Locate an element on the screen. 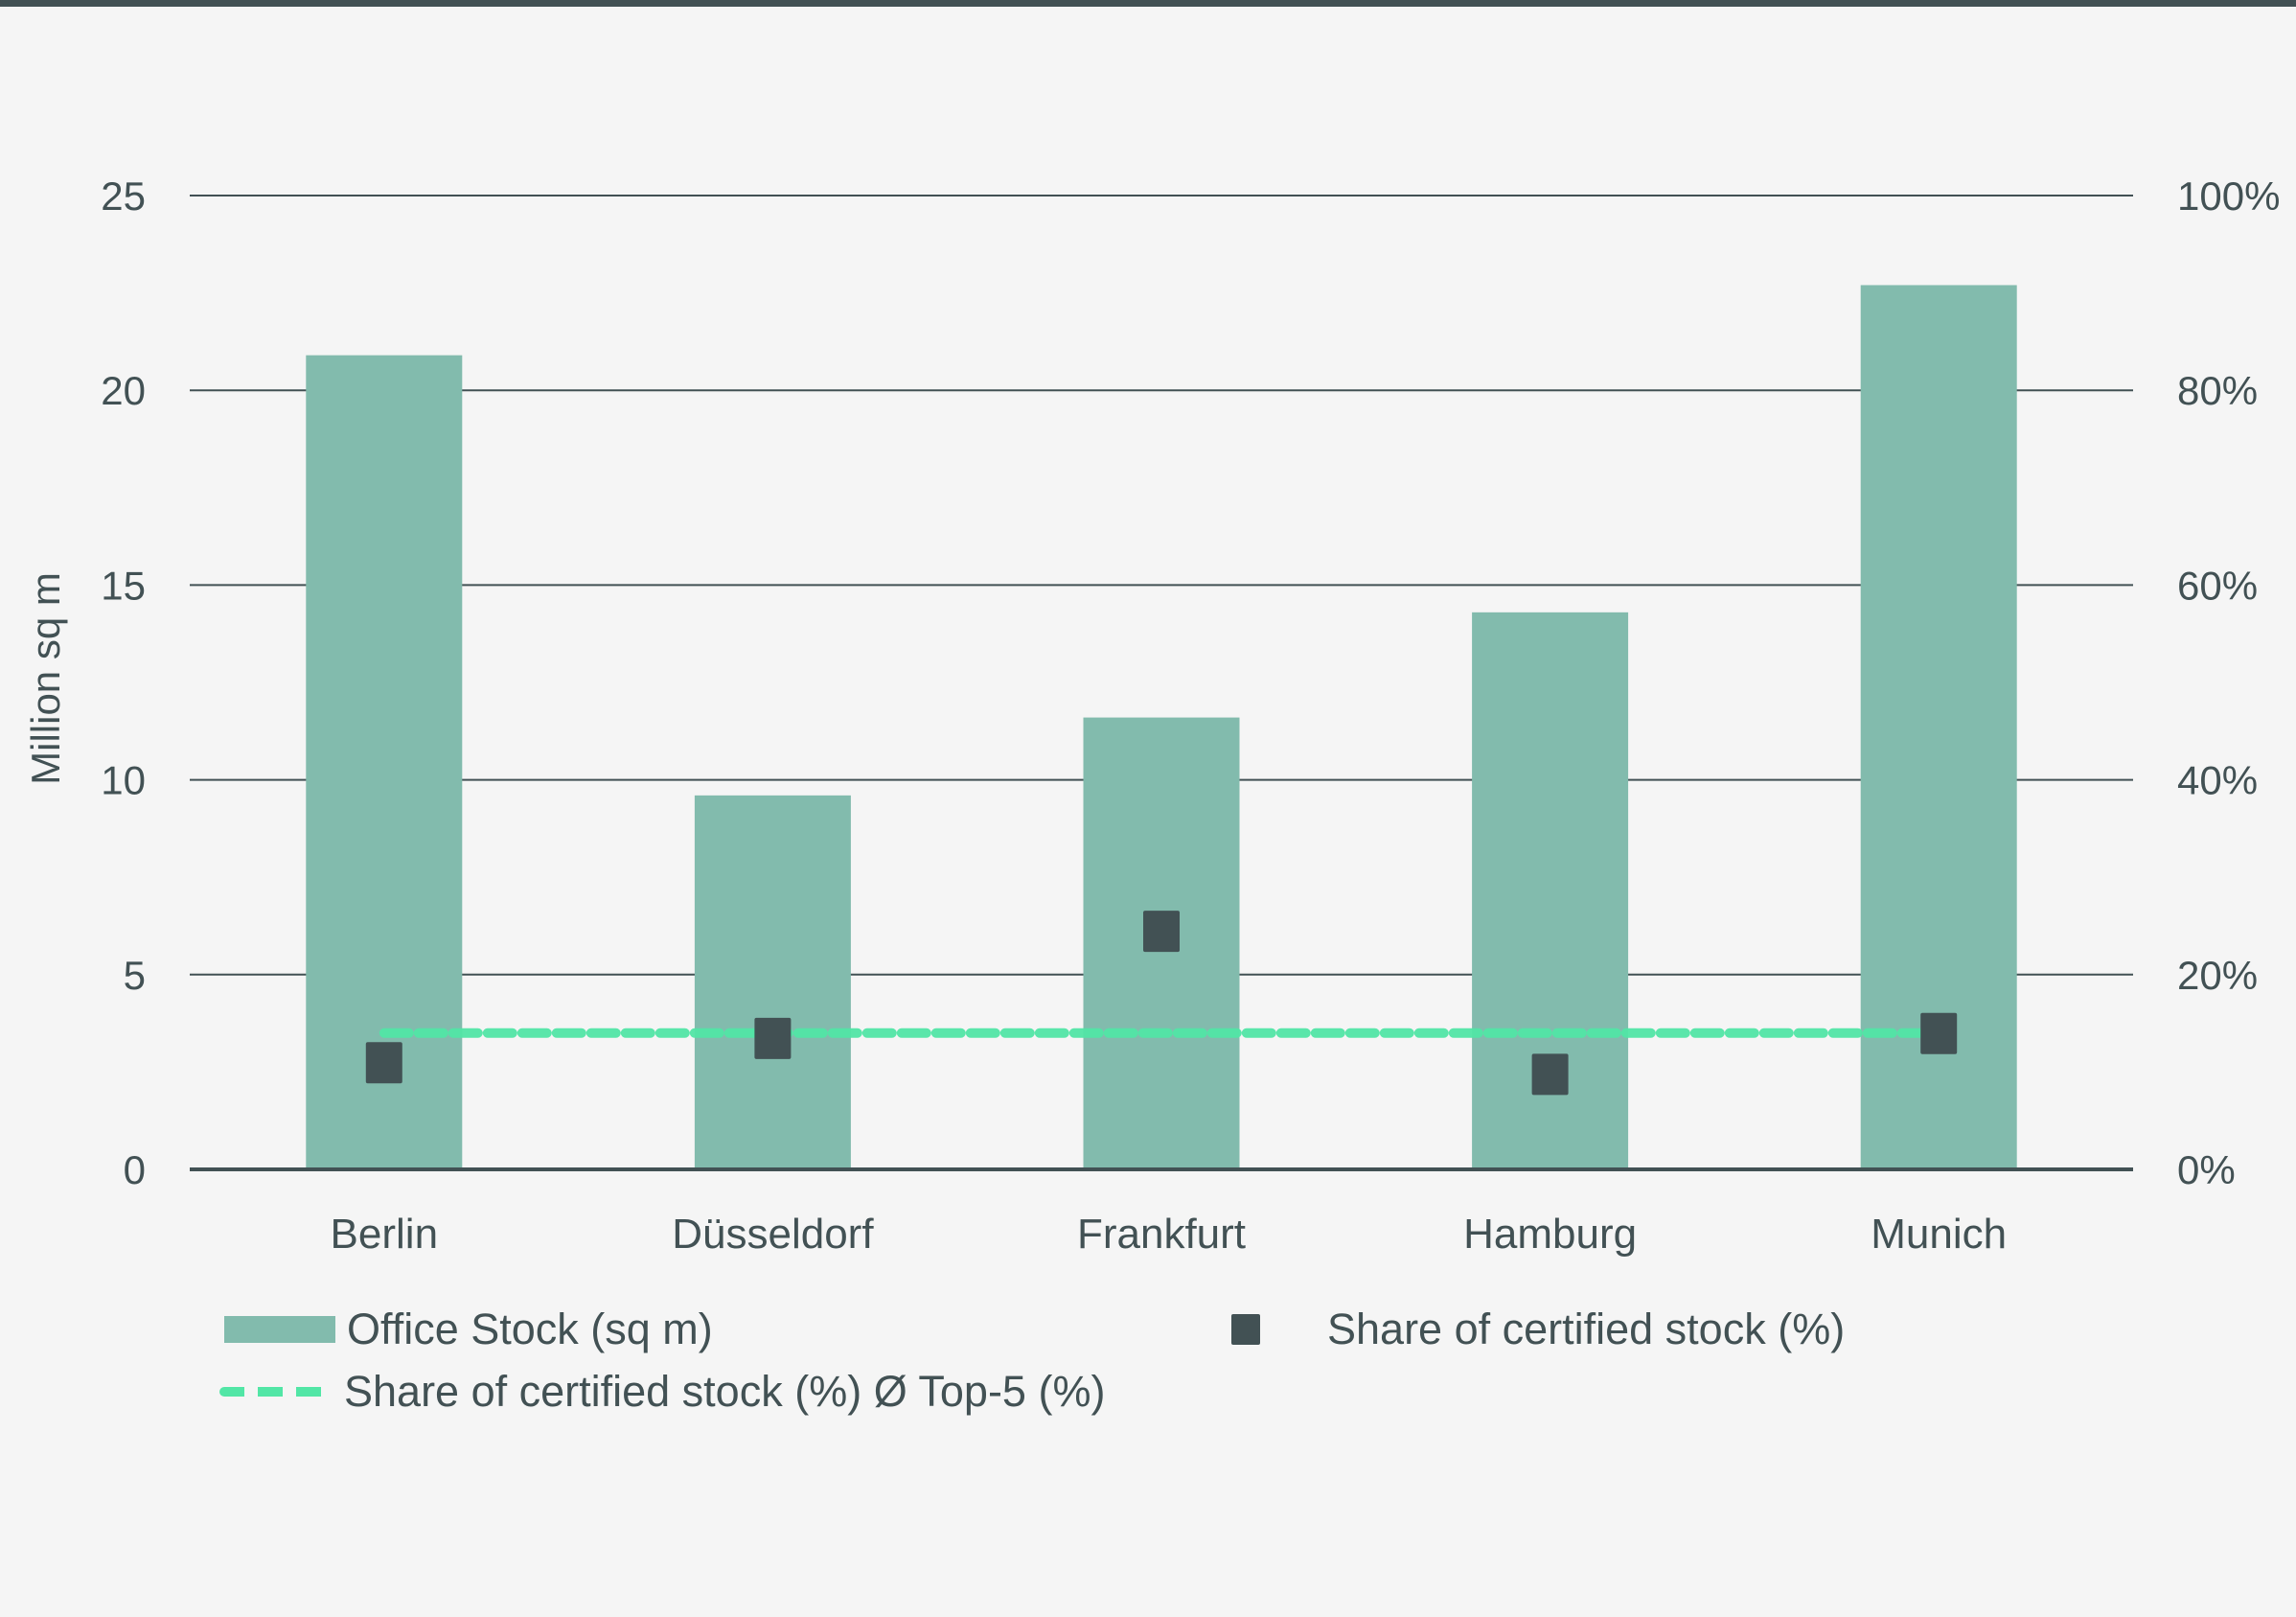 Image resolution: width=2296 pixels, height=1617 pixels. y-tick-label: 20 is located at coordinates (123, 391).